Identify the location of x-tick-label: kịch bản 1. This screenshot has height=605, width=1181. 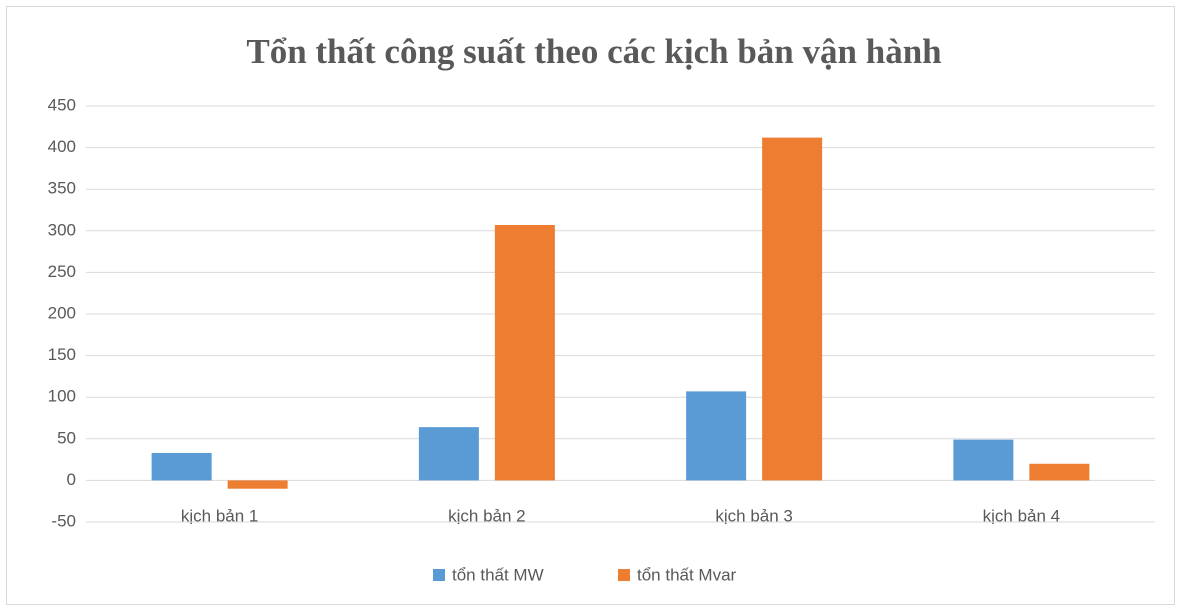
(220, 515).